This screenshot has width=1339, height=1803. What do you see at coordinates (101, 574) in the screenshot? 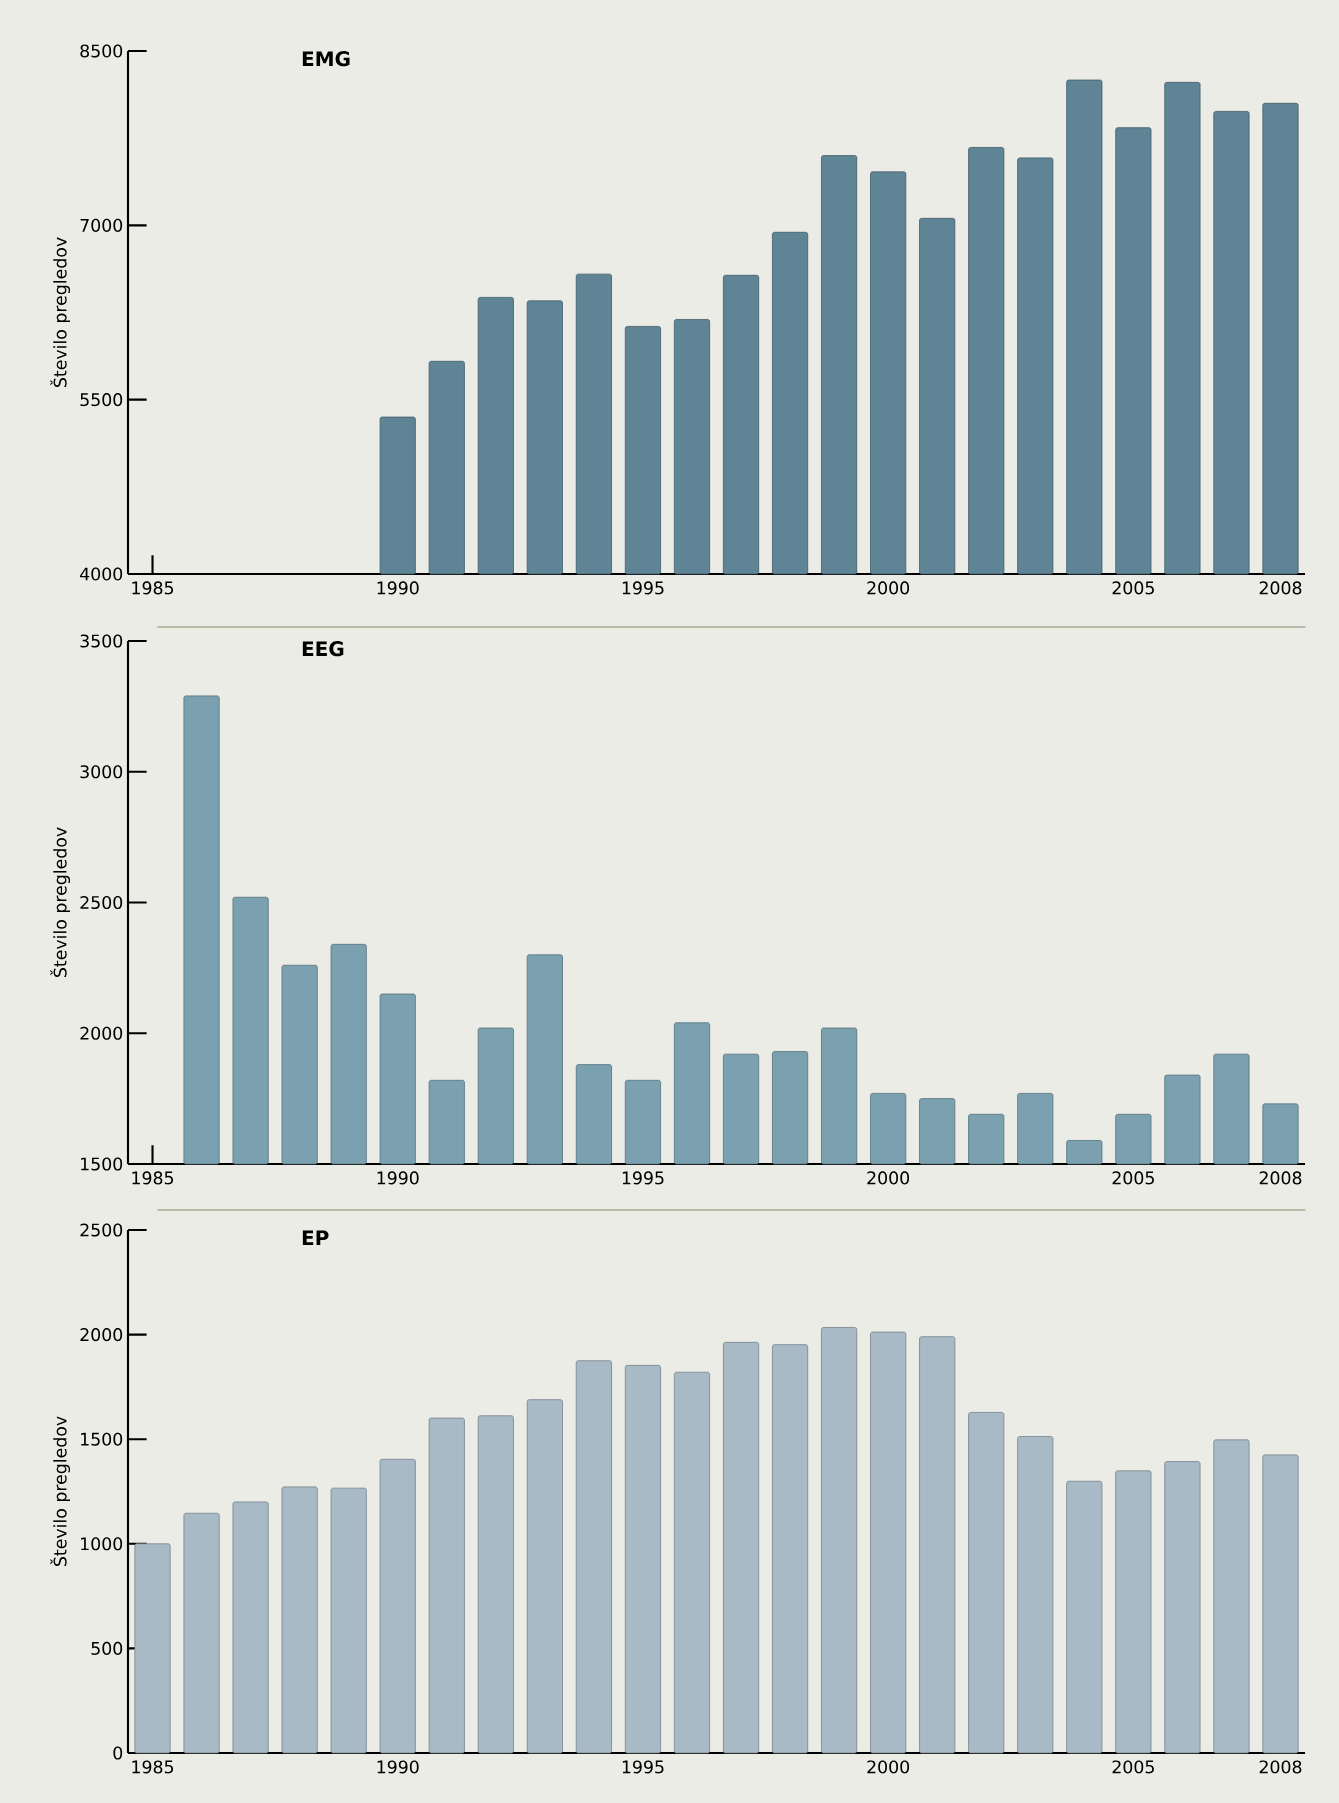
I see `y-tick-label: 4000` at bounding box center [101, 574].